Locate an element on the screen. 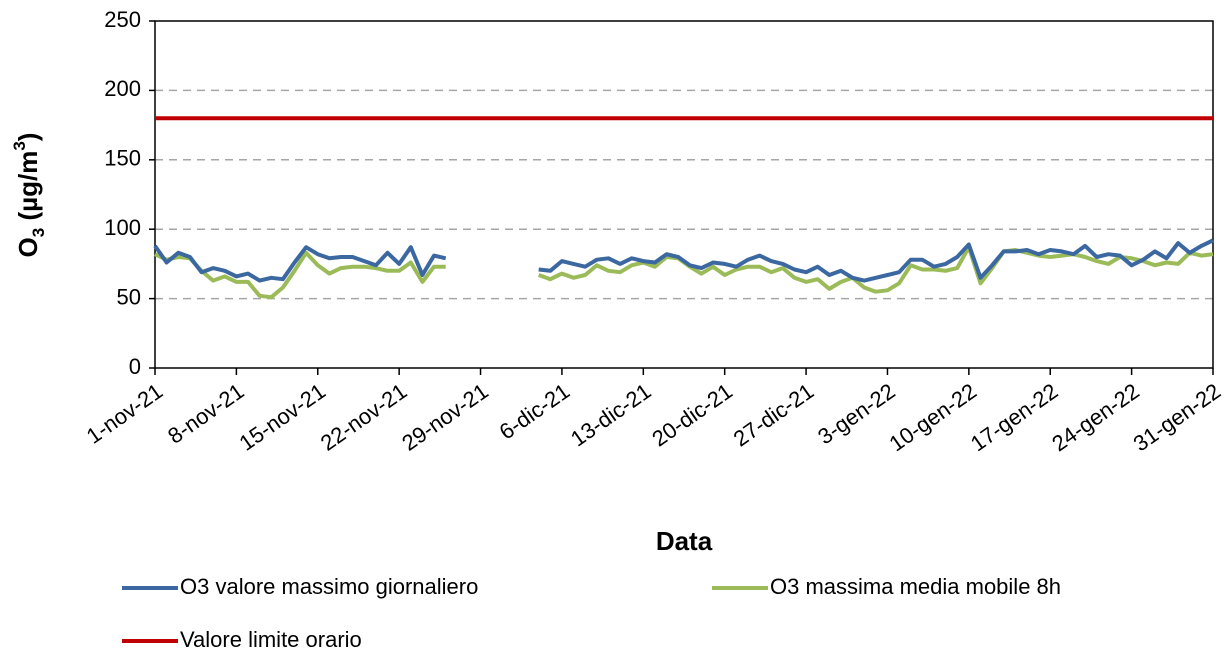 The width and height of the screenshot is (1225, 654). x-tick-label: 15-nov-21 is located at coordinates (281, 416).